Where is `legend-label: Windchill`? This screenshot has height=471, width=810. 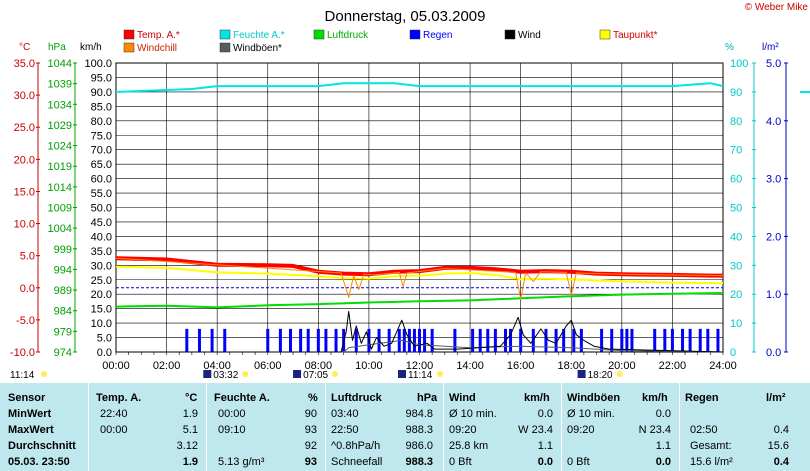
legend-label: Windchill is located at coordinates (157, 48).